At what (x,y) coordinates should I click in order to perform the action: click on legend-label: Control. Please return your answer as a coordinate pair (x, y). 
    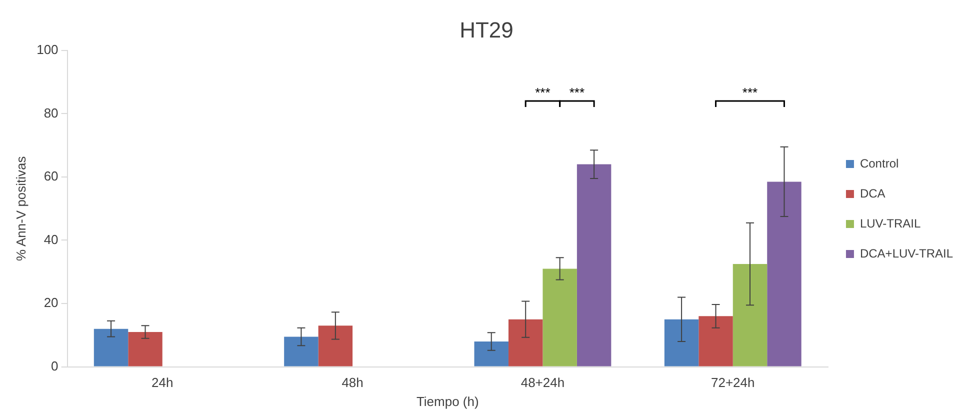
    Looking at the image, I should click on (879, 163).